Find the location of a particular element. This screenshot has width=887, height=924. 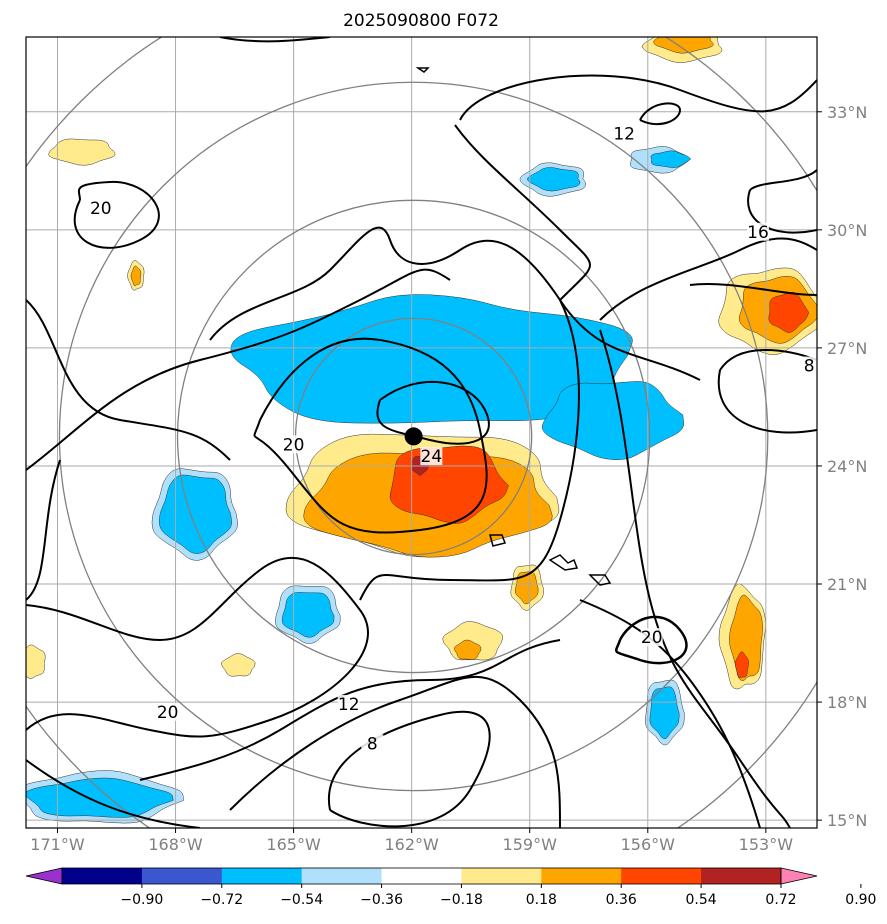

y-tick-label: 33°N is located at coordinates (847, 112).